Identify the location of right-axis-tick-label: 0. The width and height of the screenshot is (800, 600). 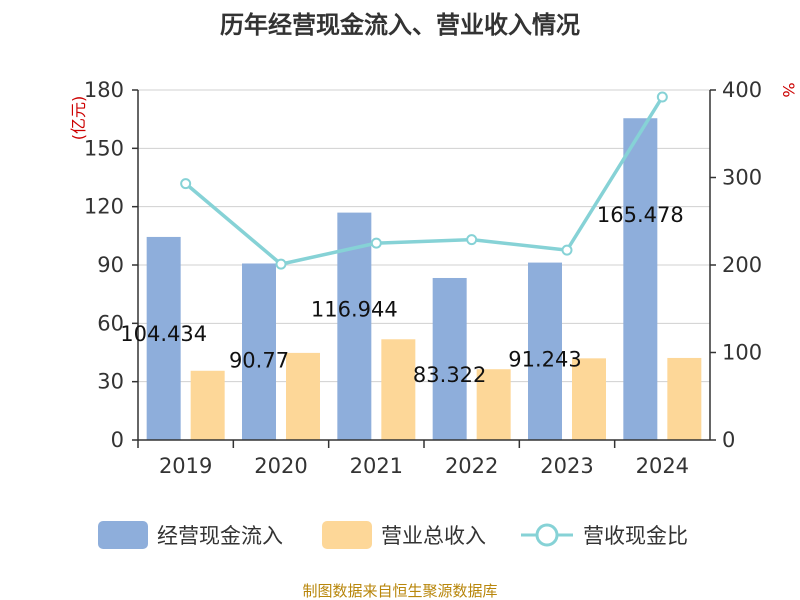
(728, 440).